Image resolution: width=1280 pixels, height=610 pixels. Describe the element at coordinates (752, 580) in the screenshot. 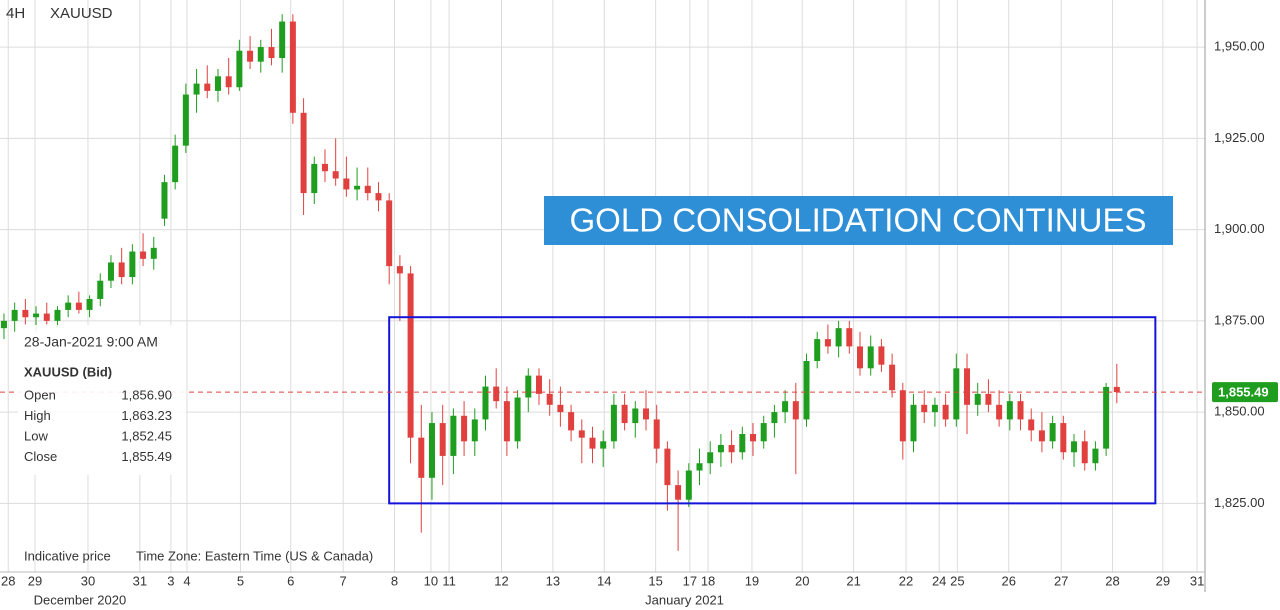

I see `x-tick-label: 19` at that location.